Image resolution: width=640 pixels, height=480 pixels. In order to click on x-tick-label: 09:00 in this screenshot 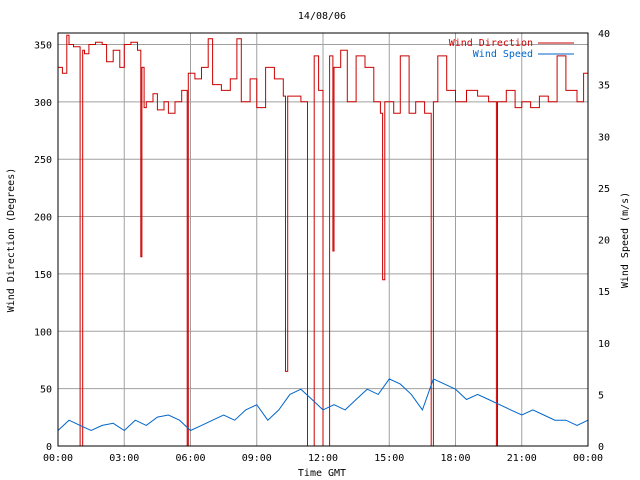, I will do `click(257, 458)`.